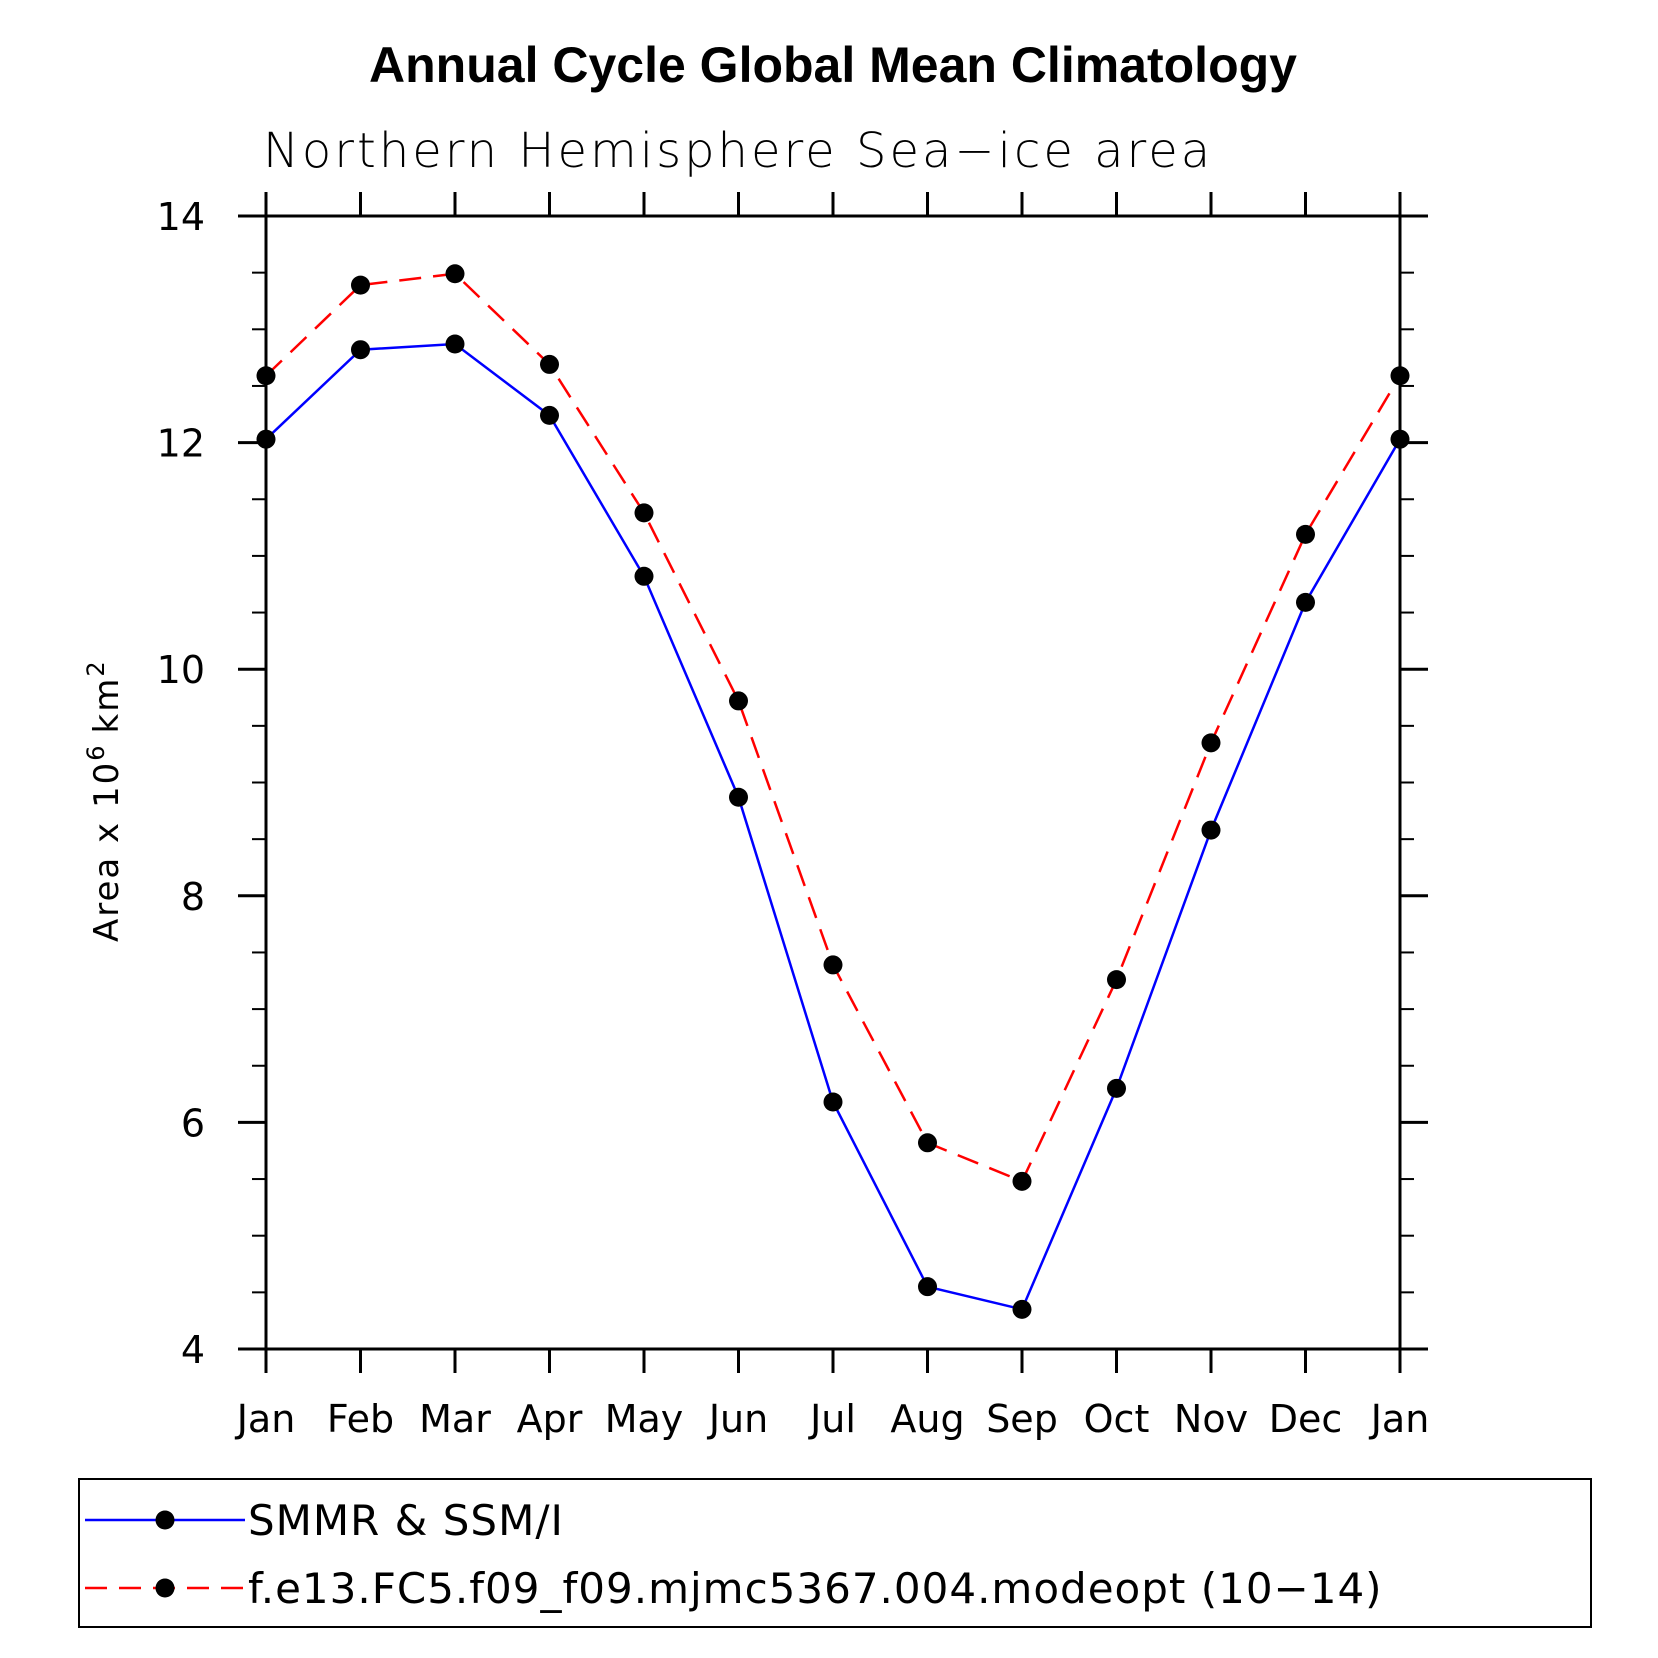 The height and width of the screenshot is (1658, 1658). Describe the element at coordinates (833, 65) in the screenshot. I see `chart-title: Annual Cycle Global Mean Climatology` at that location.